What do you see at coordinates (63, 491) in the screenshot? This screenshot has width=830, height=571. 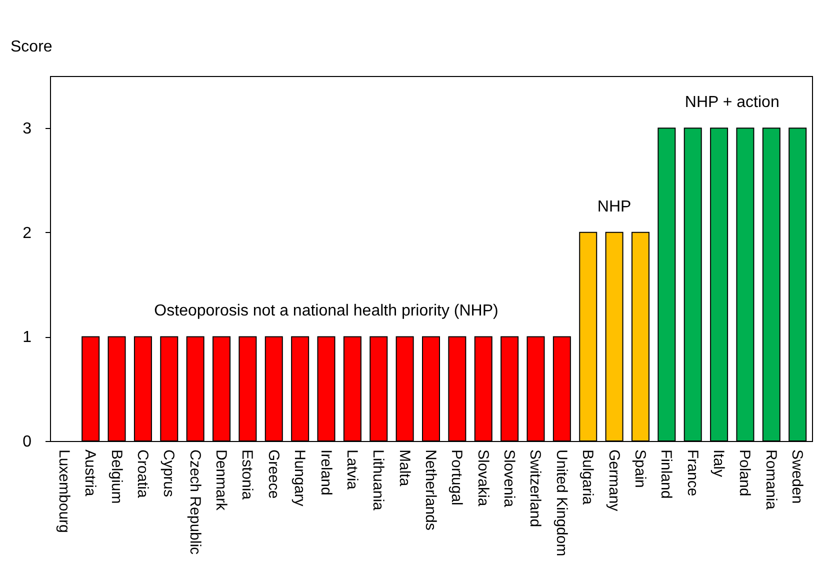 I see `x-tick-label: Luxembourg` at bounding box center [63, 491].